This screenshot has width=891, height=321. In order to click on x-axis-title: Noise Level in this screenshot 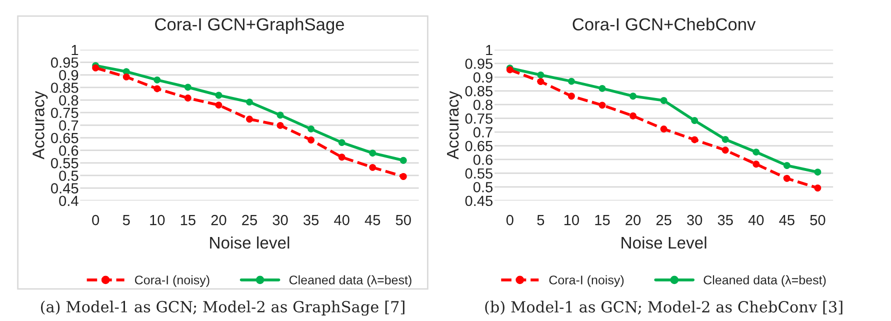, I will do `click(664, 242)`.